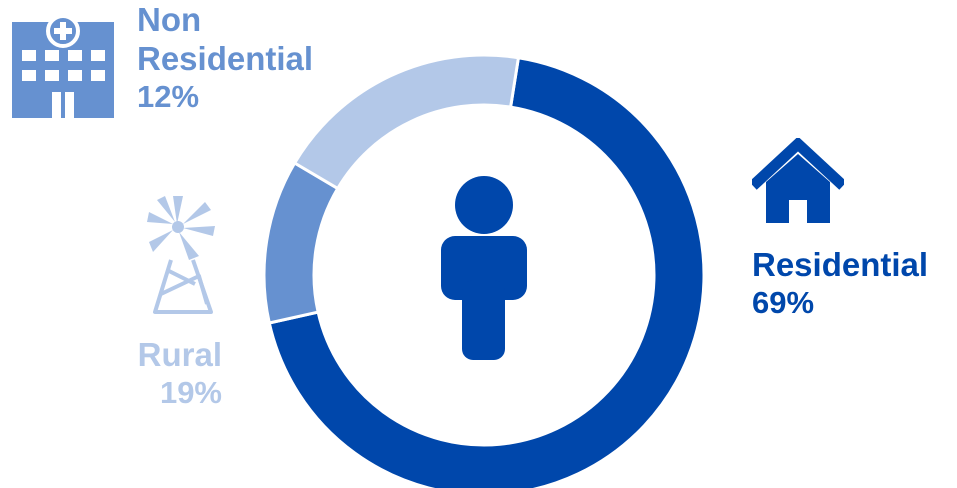 The image size is (957, 488). I want to click on house-icon, so click(798, 180).